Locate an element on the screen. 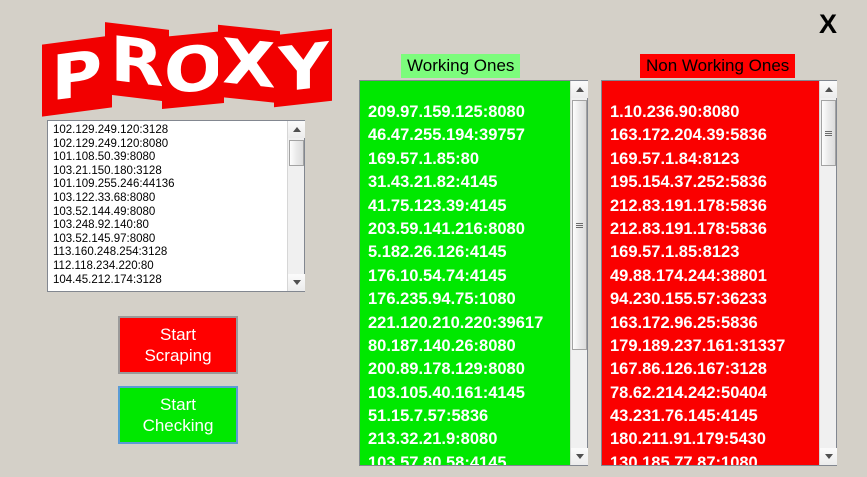  working-proxy-row: 103.57.80.58:4145 is located at coordinates (437, 459).